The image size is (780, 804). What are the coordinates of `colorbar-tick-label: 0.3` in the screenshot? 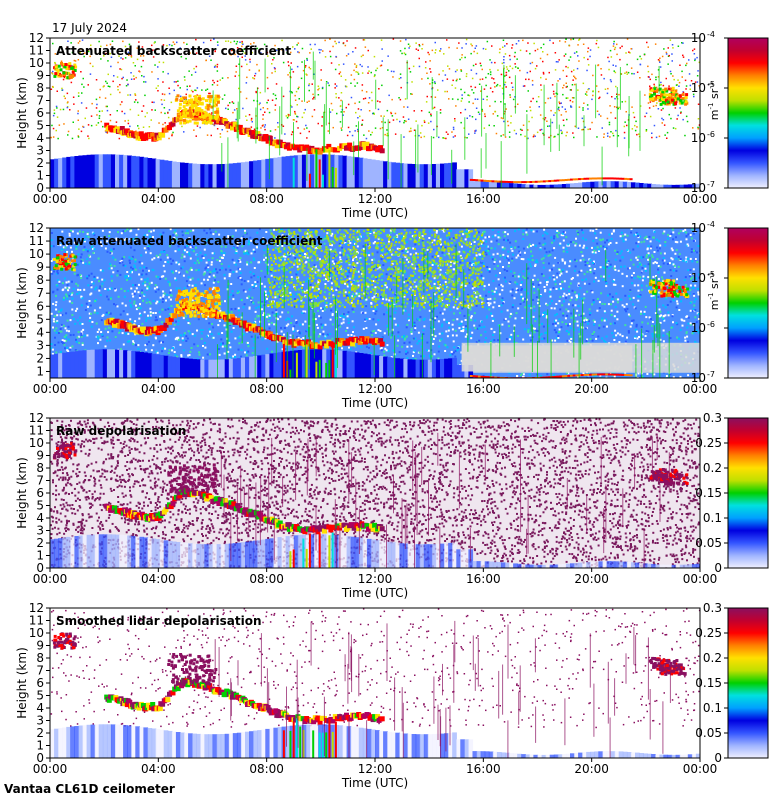 It's located at (712, 418).